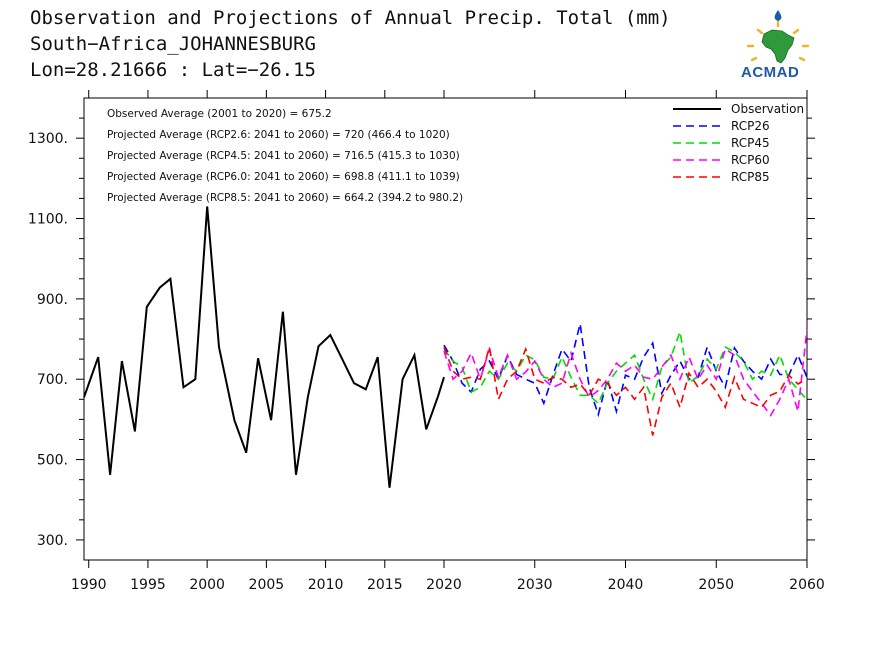 The width and height of the screenshot is (879, 659). I want to click on x-tick-label: 2010, so click(326, 585).